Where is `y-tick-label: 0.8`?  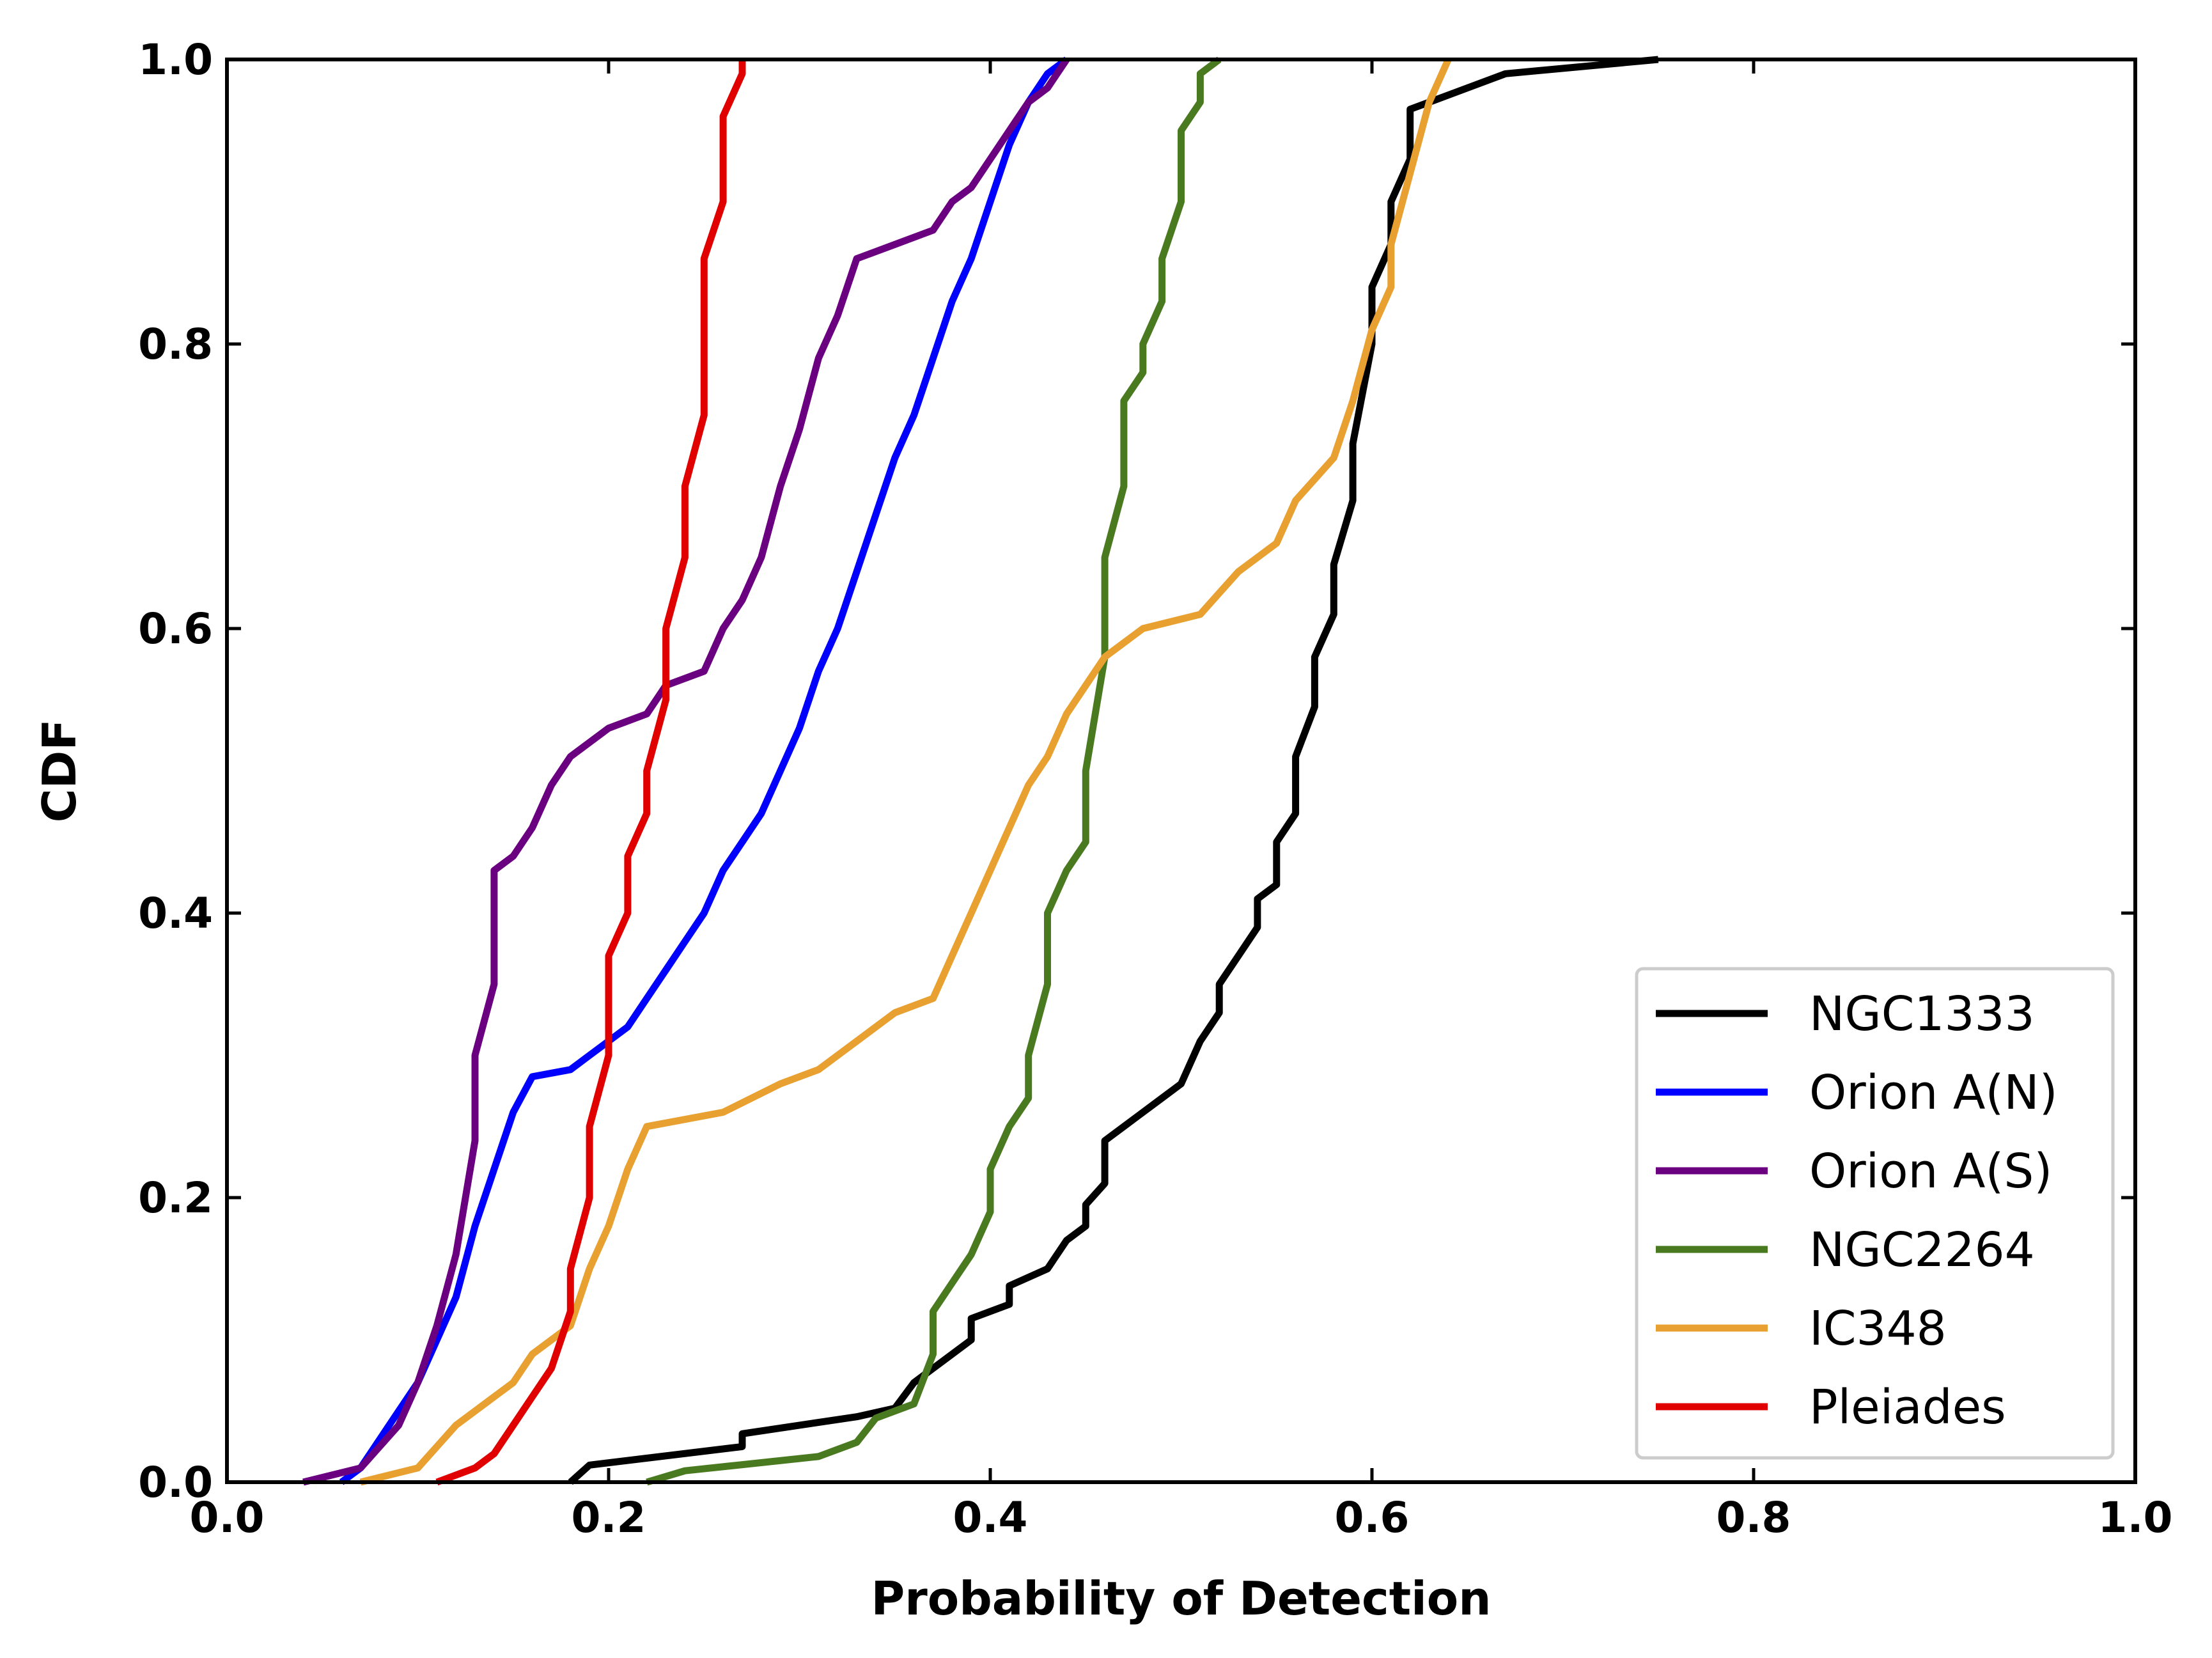 y-tick-label: 0.8 is located at coordinates (175, 345).